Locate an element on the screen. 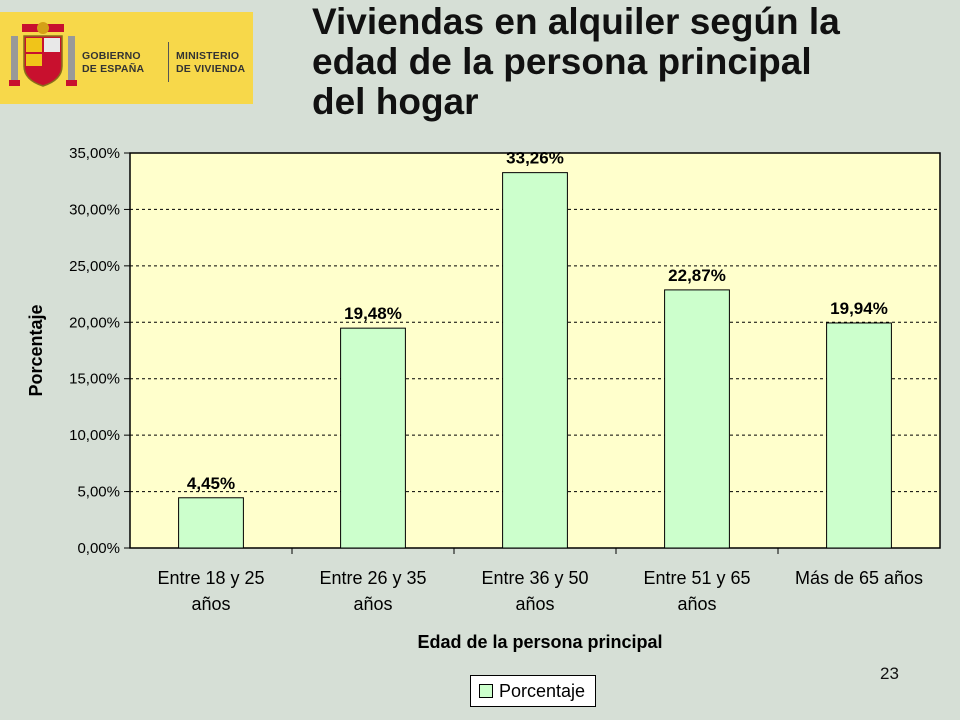  x-tick-label: Entre 26 y 35 is located at coordinates (372, 578).